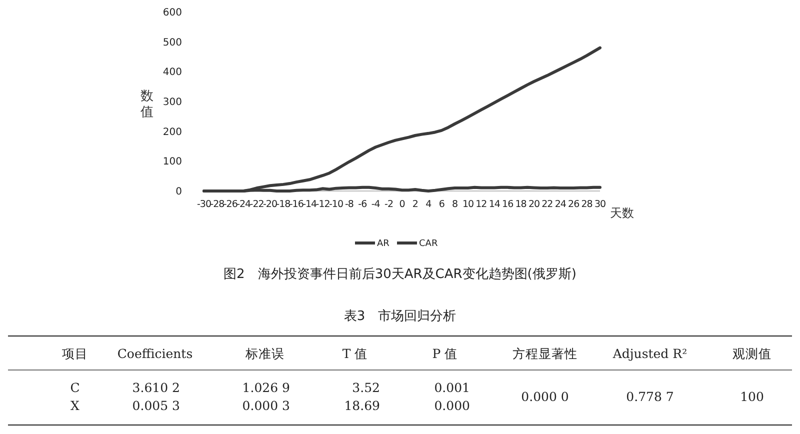 Image resolution: width=800 pixels, height=434 pixels. Describe the element at coordinates (441, 204) in the screenshot. I see `x-tick-label: 6` at that location.